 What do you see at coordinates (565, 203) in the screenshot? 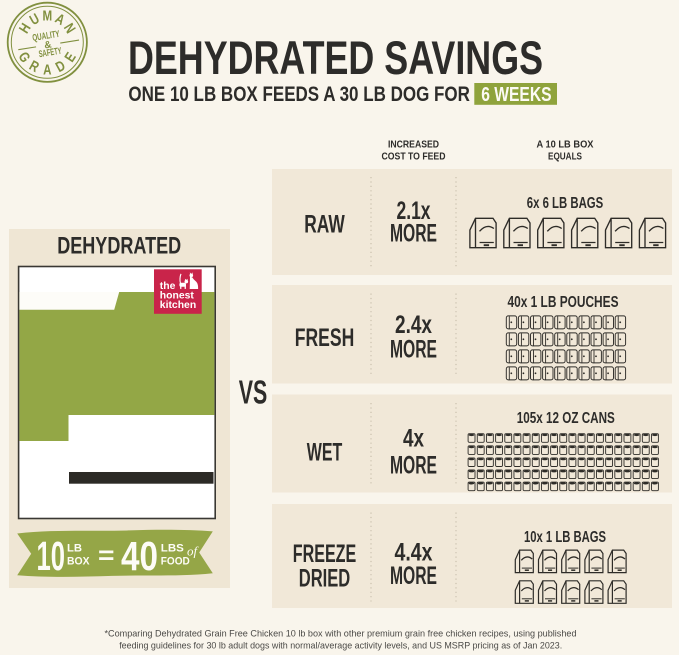
I see `svg-text: 6x 6 LB BAGS` at bounding box center [565, 203].